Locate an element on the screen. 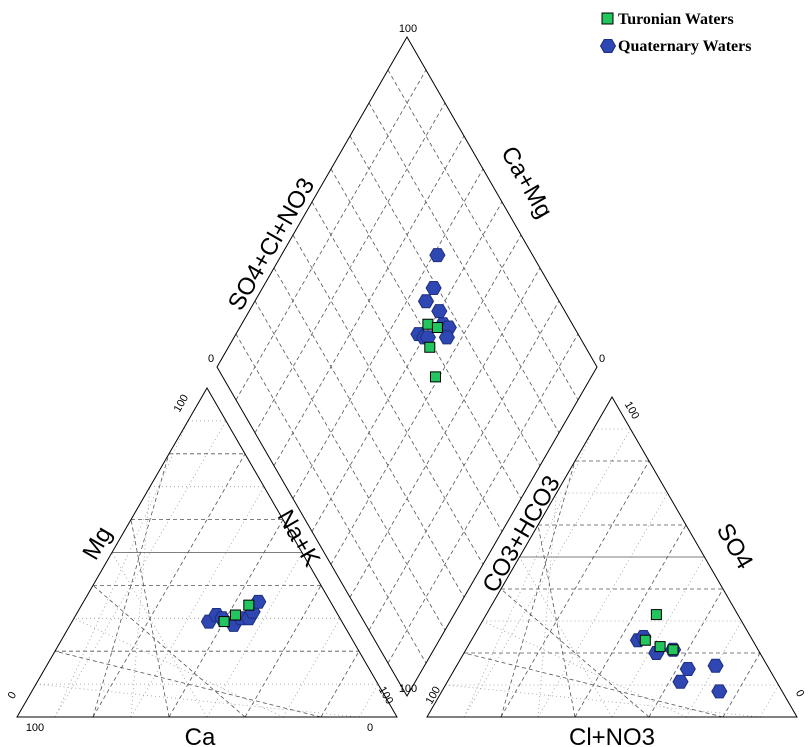  cation-tick-bottom-right: 0 is located at coordinates (370, 728).